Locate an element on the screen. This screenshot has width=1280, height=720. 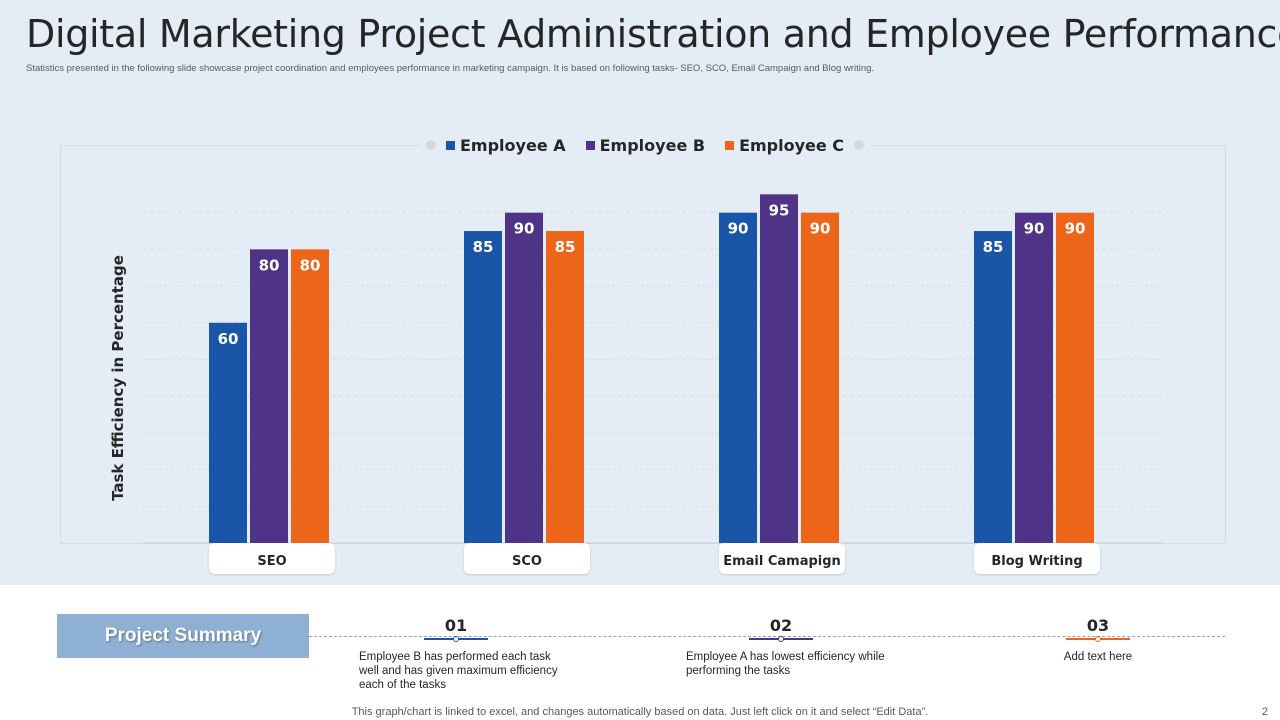
chart-legend: Employee A Employee B Employee C is located at coordinates (645, 145).